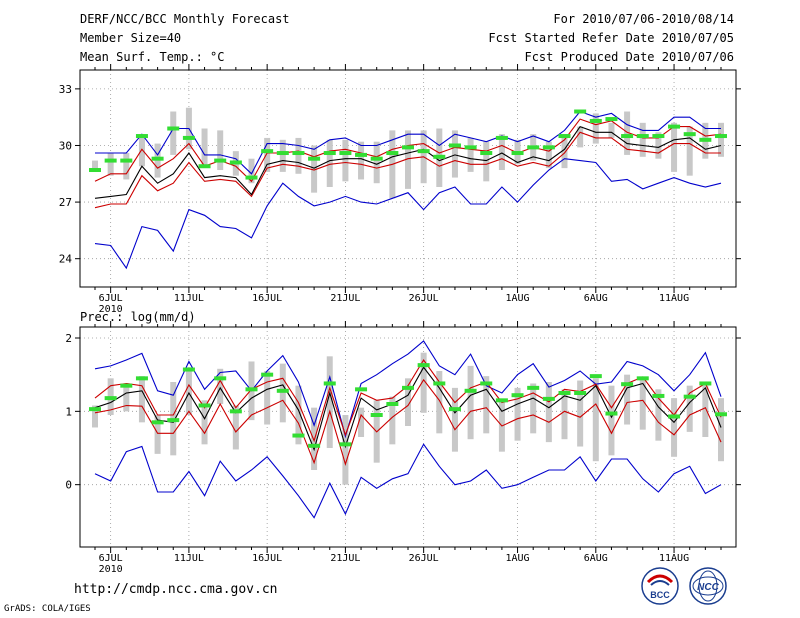 Image resolution: width=800 pixels, height=618 pixels. What do you see at coordinates (660, 586) in the screenshot?
I see `bcc-logo: BCC` at bounding box center [660, 586].